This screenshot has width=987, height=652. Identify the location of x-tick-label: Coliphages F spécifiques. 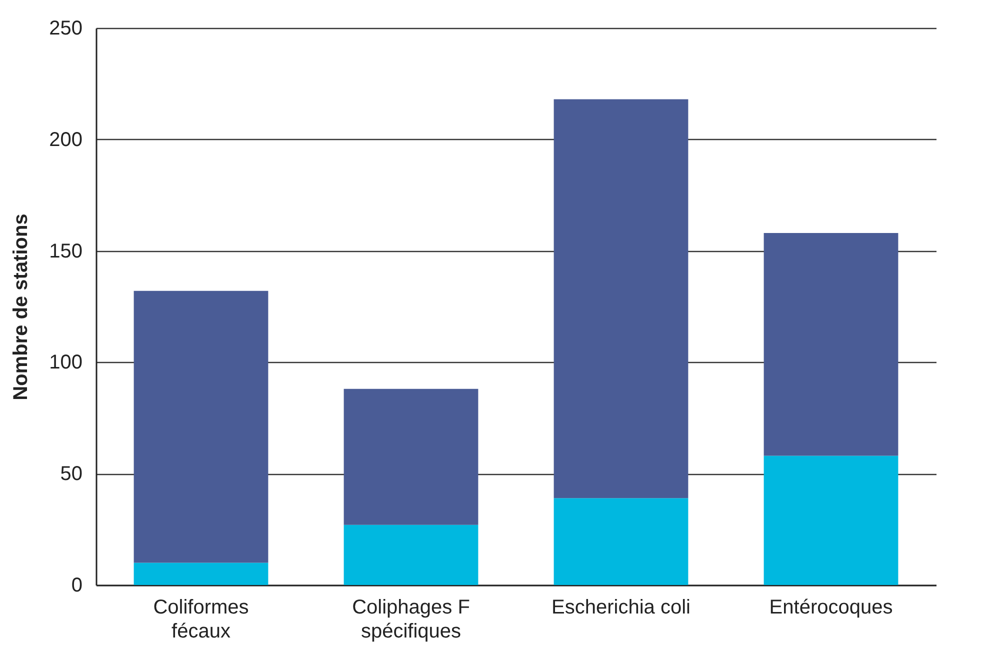
(411, 619).